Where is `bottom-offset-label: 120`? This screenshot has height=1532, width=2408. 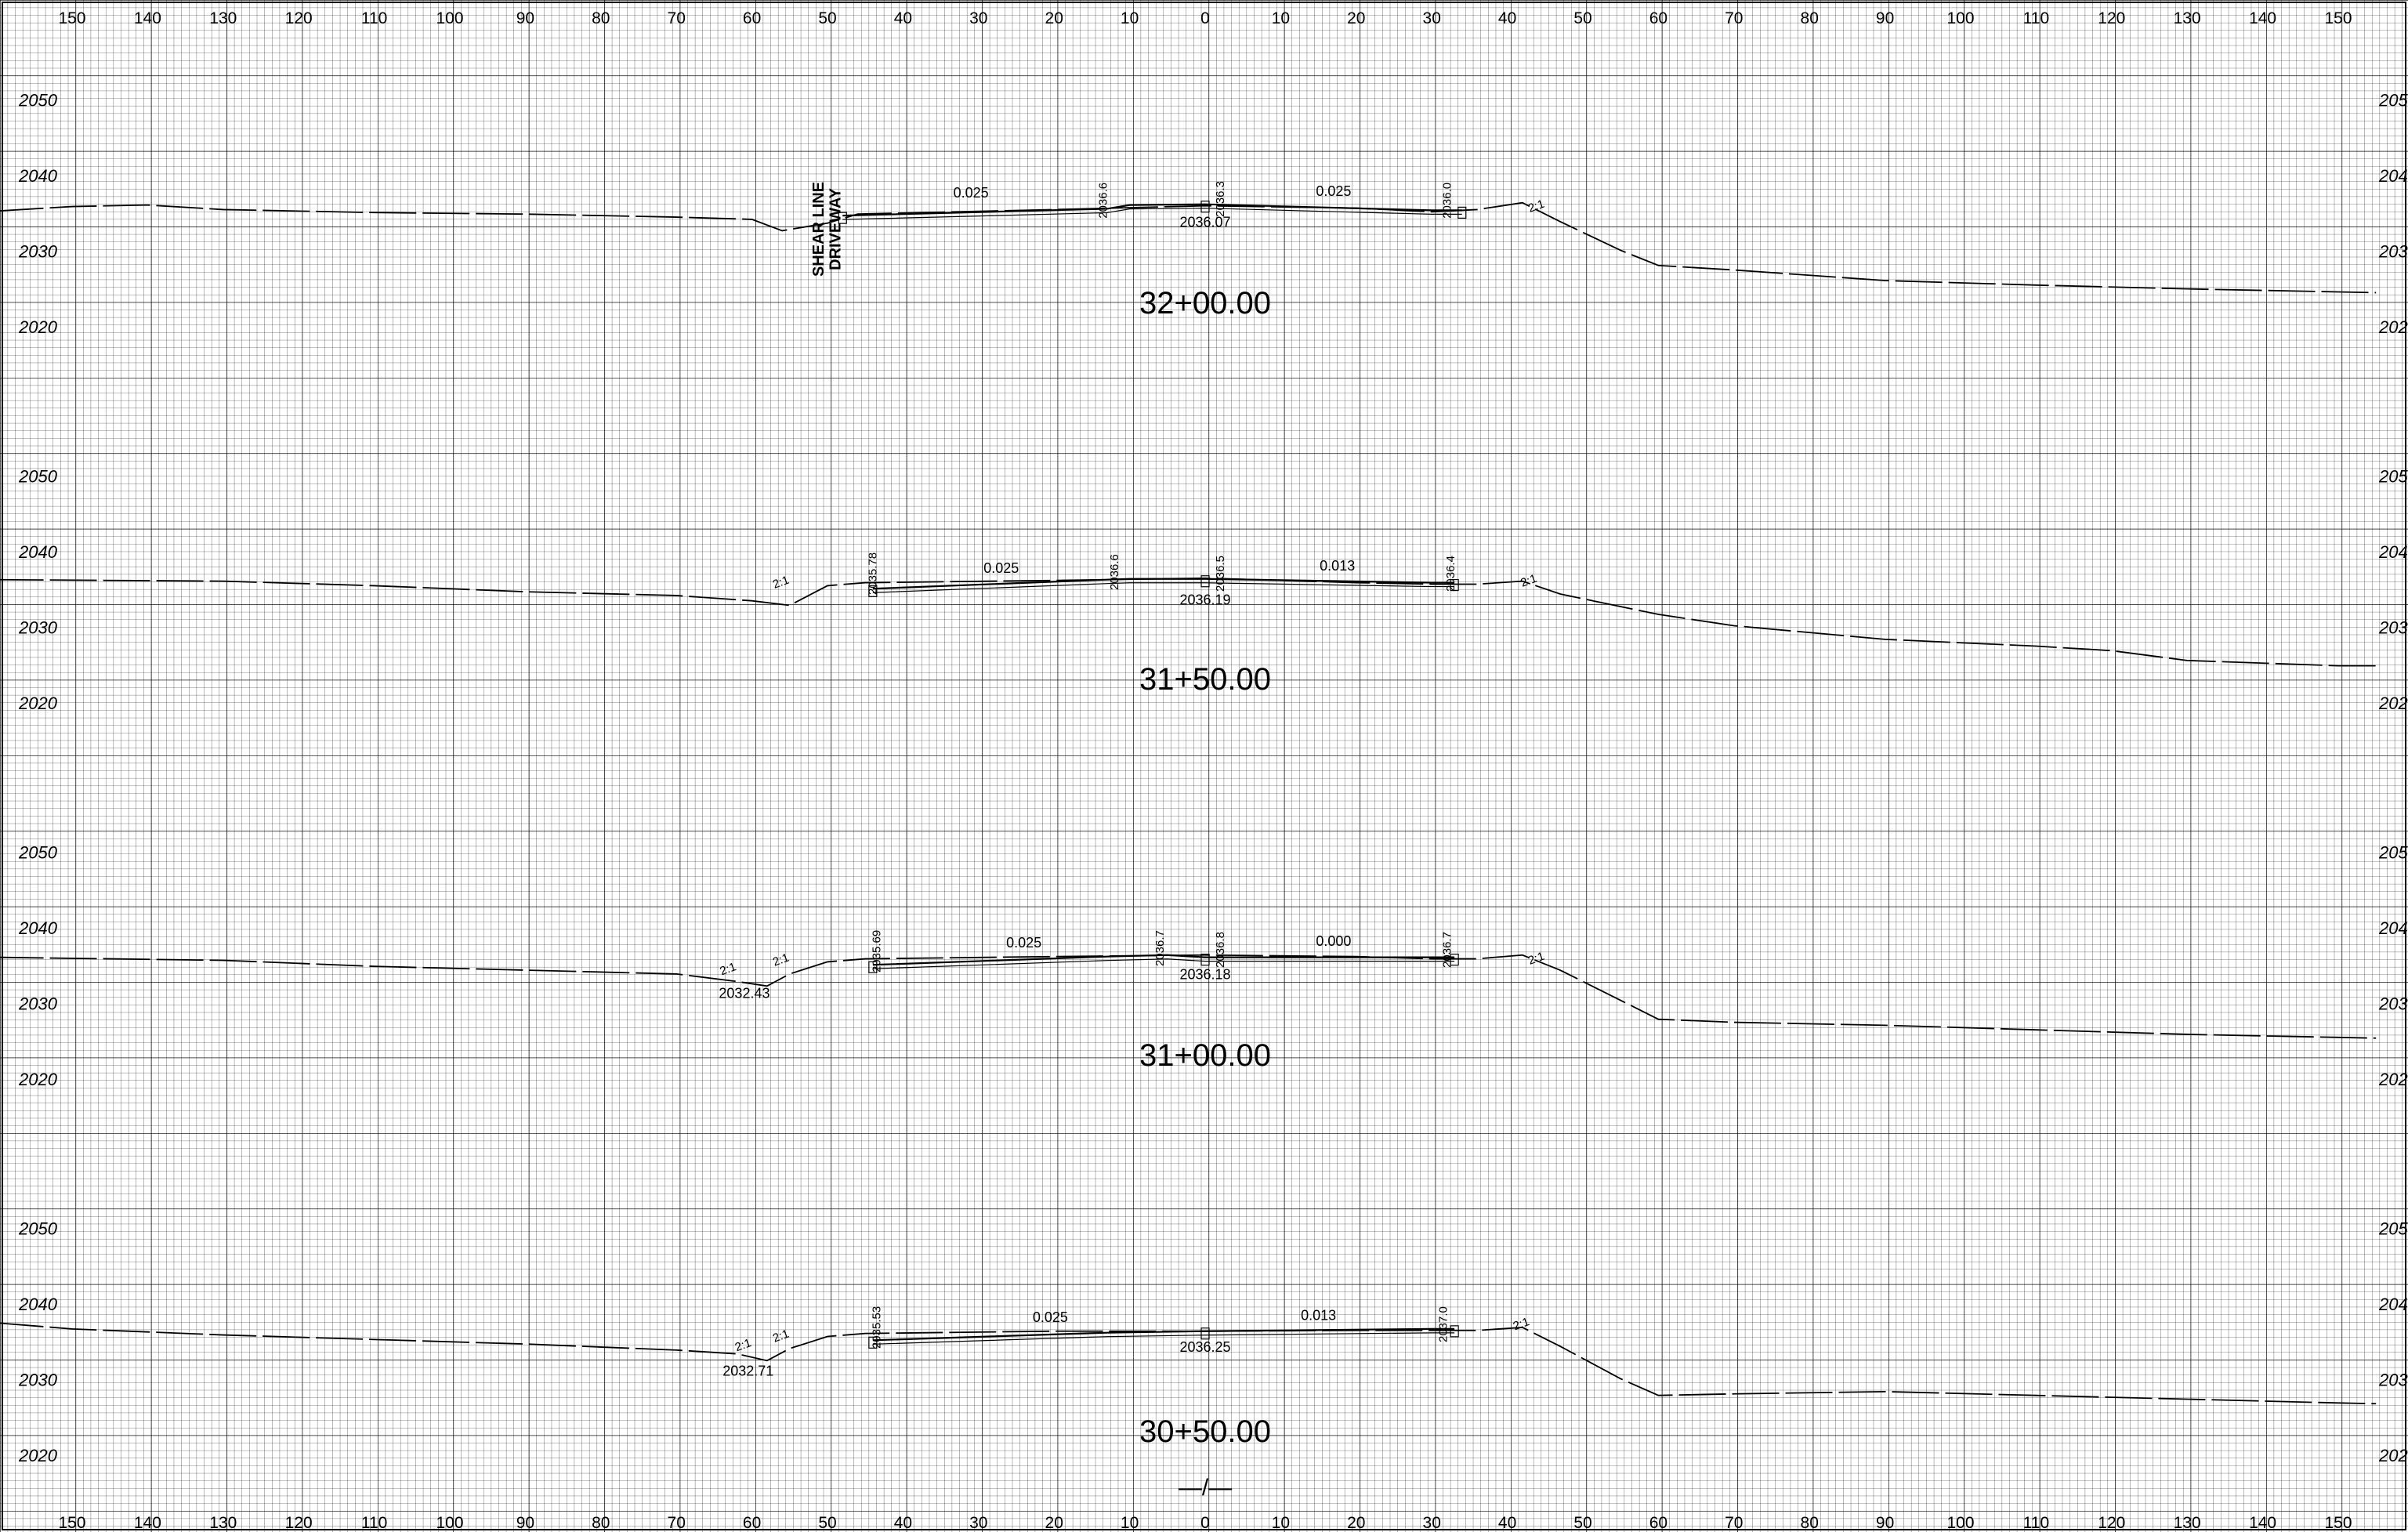 bottom-offset-label: 120 is located at coordinates (299, 1523).